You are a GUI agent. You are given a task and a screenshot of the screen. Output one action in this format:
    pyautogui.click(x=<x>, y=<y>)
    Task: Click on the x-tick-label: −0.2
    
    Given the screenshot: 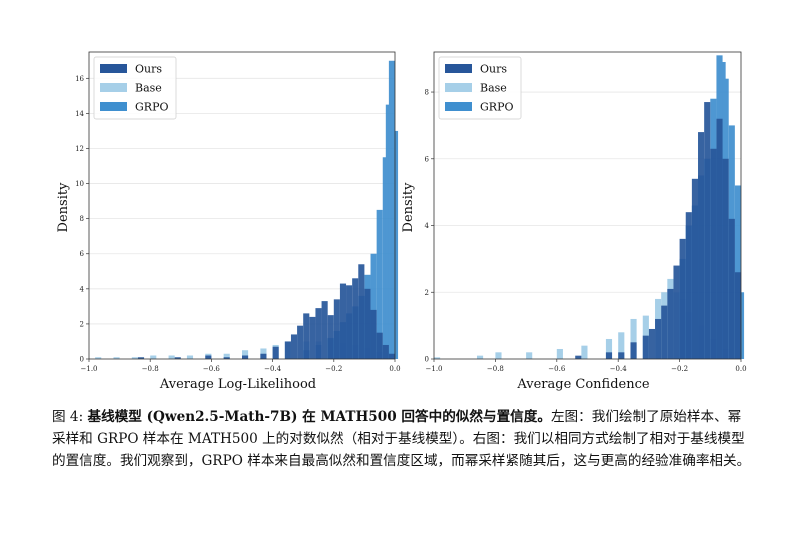 What is the action you would take?
    pyautogui.click(x=679, y=369)
    